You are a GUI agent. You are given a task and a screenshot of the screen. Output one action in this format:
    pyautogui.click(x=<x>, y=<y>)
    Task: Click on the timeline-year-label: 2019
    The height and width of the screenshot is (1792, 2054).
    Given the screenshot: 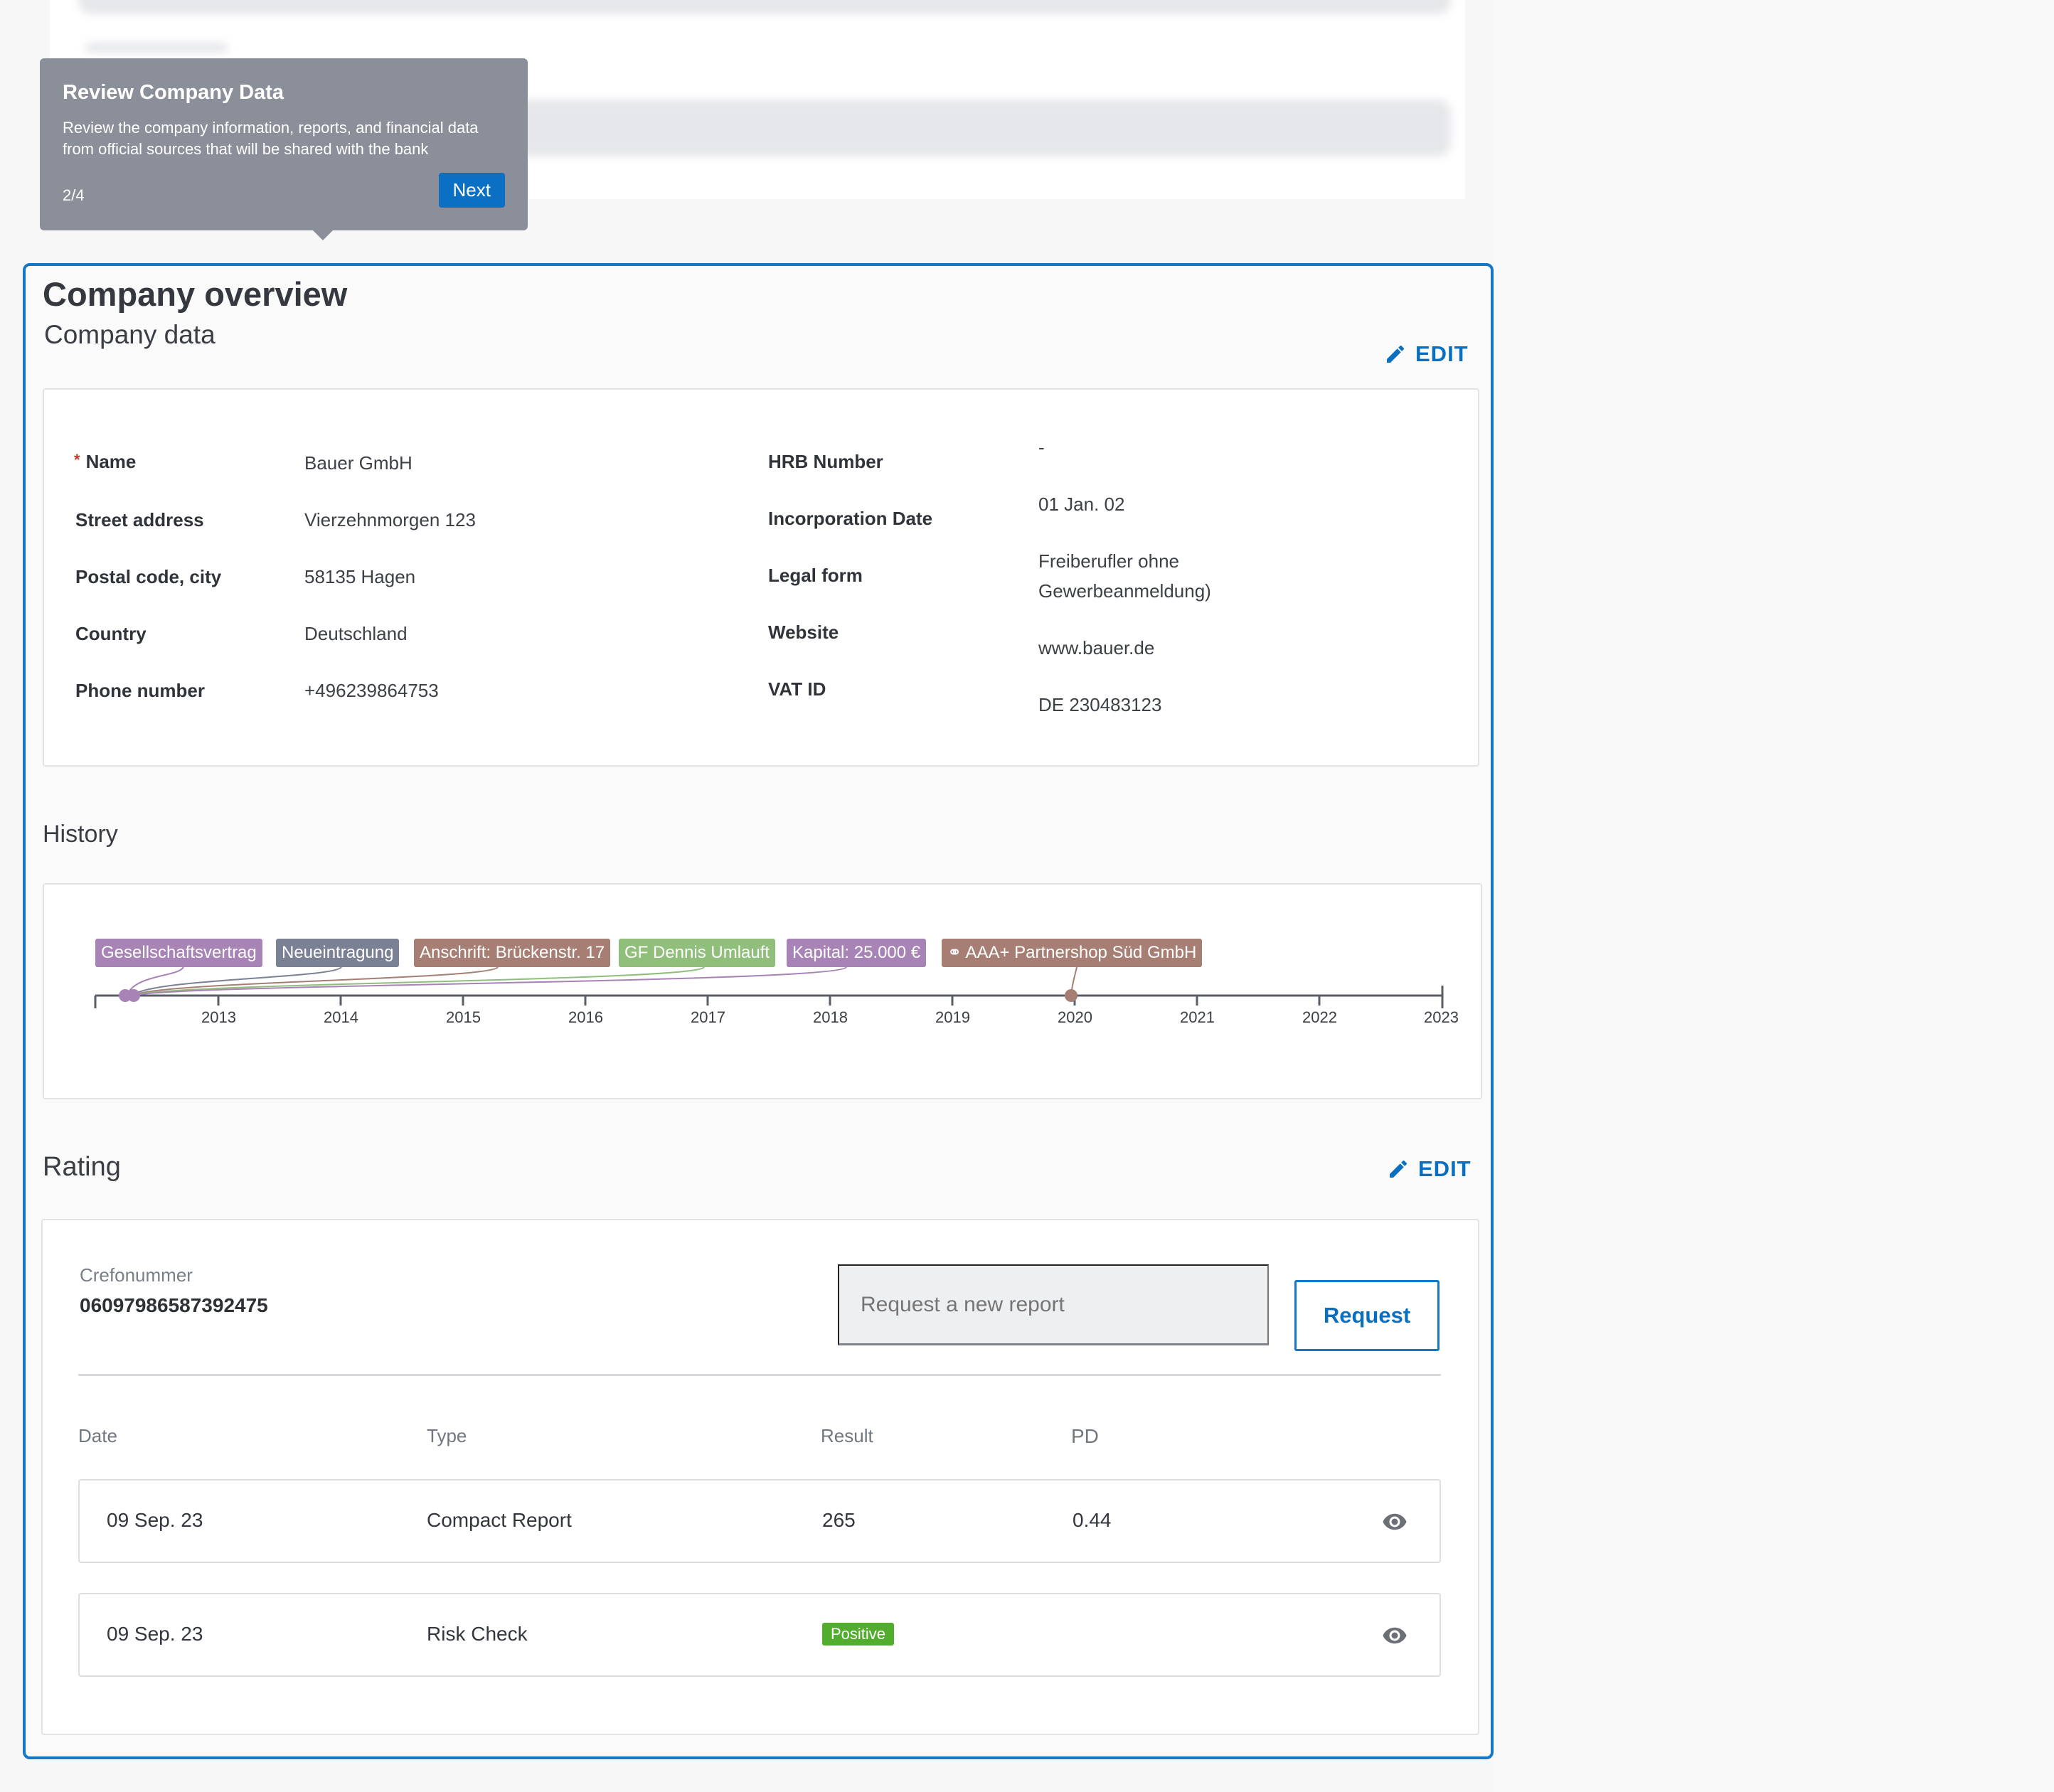 What is the action you would take?
    pyautogui.click(x=952, y=1017)
    